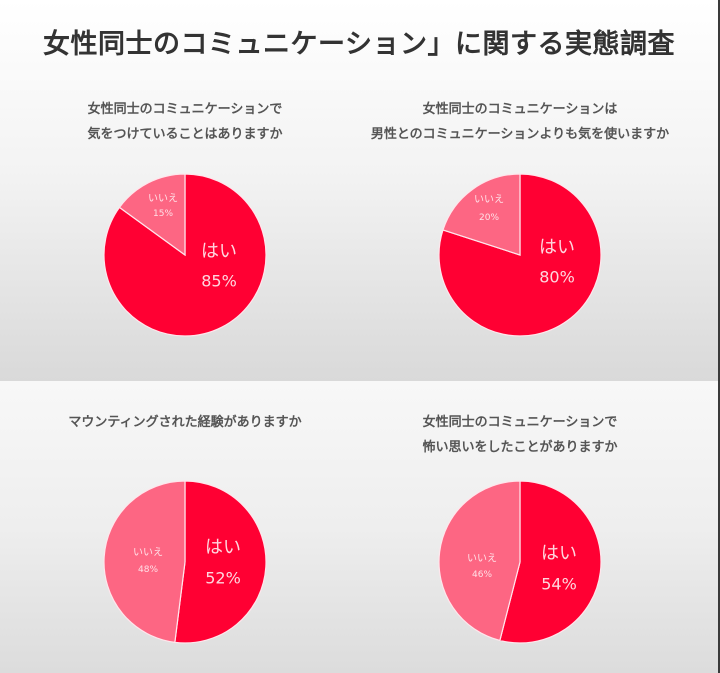  What do you see at coordinates (359, 44) in the screenshot?
I see `page-title: 女性同士のコミュニケーション」に関する実態調査` at bounding box center [359, 44].